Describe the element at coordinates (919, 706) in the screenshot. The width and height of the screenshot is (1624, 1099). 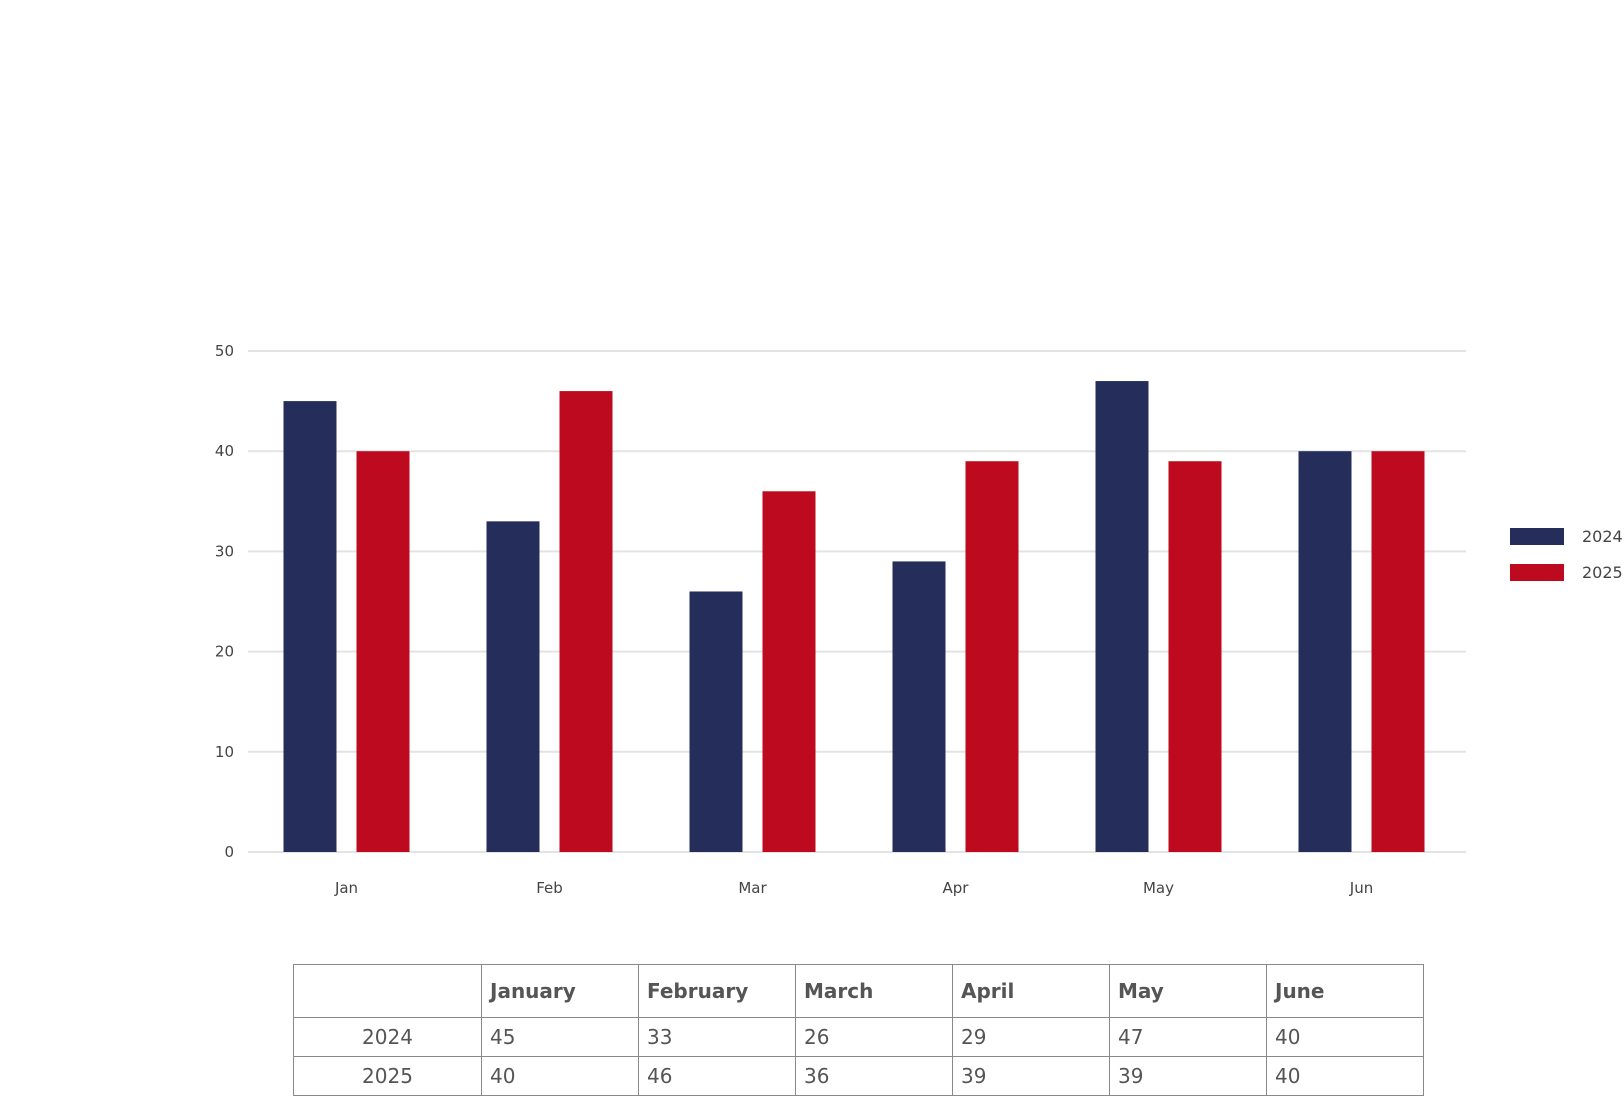
I see `bar-2024-apr` at that location.